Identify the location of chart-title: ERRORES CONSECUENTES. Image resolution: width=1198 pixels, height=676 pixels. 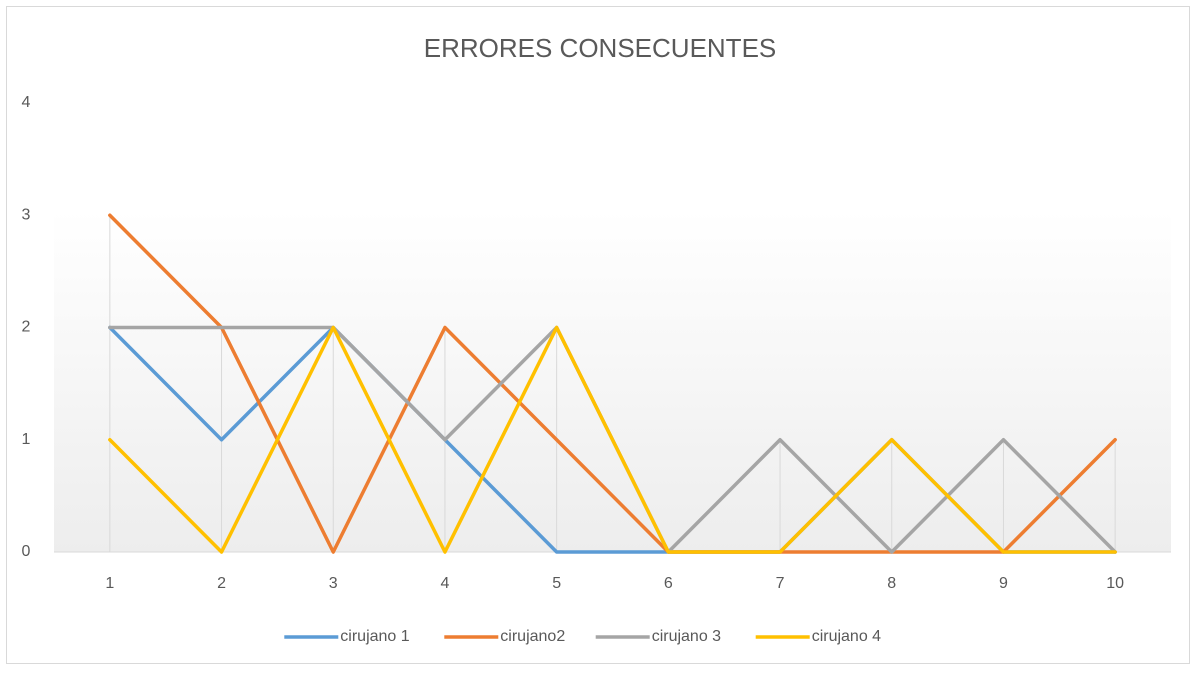
(600, 48).